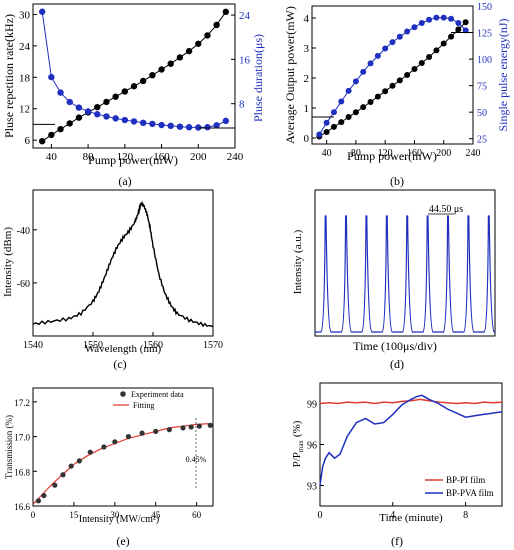 The width and height of the screenshot is (514, 550). What do you see at coordinates (196, 459) in the screenshot?
I see `panel-e-delta-annotation: 0.45%` at bounding box center [196, 459].